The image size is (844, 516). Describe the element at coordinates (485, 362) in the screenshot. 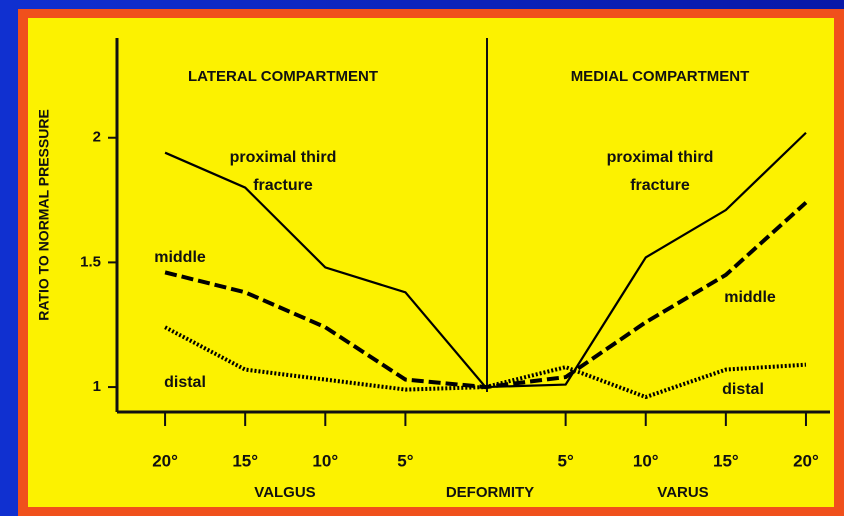

I see `series-line` at that location.